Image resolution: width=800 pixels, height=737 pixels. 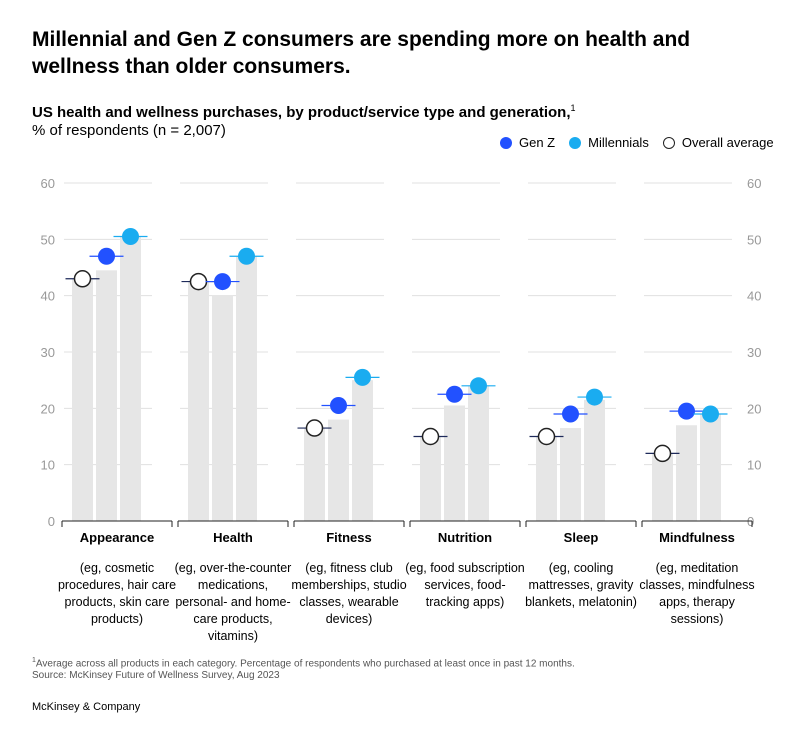 What do you see at coordinates (727, 142) in the screenshot?
I see `legend-label-overall: Overall average` at bounding box center [727, 142].